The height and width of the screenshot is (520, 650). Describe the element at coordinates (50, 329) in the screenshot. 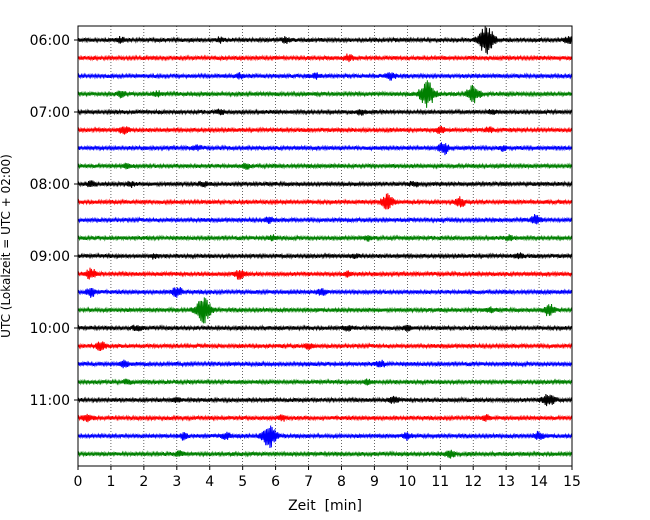

I see `y-tick-label: 10:00` at that location.